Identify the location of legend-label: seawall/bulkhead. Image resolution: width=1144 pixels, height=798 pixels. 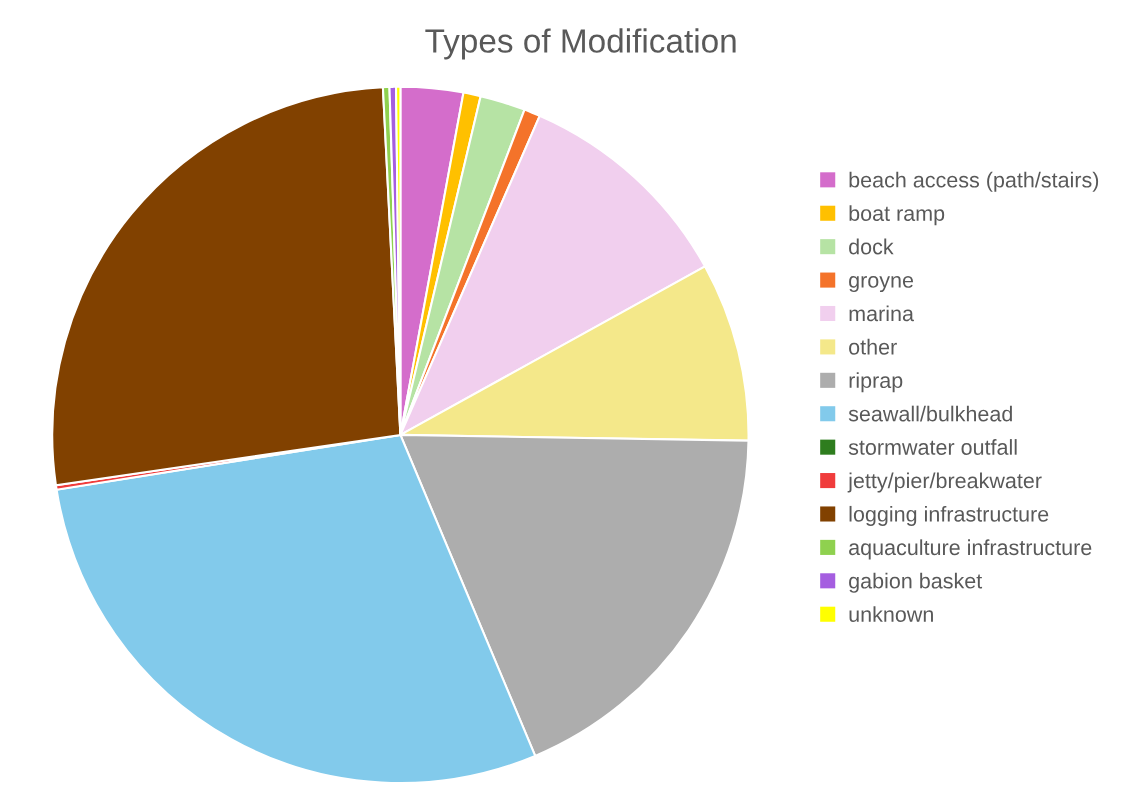
(930, 413).